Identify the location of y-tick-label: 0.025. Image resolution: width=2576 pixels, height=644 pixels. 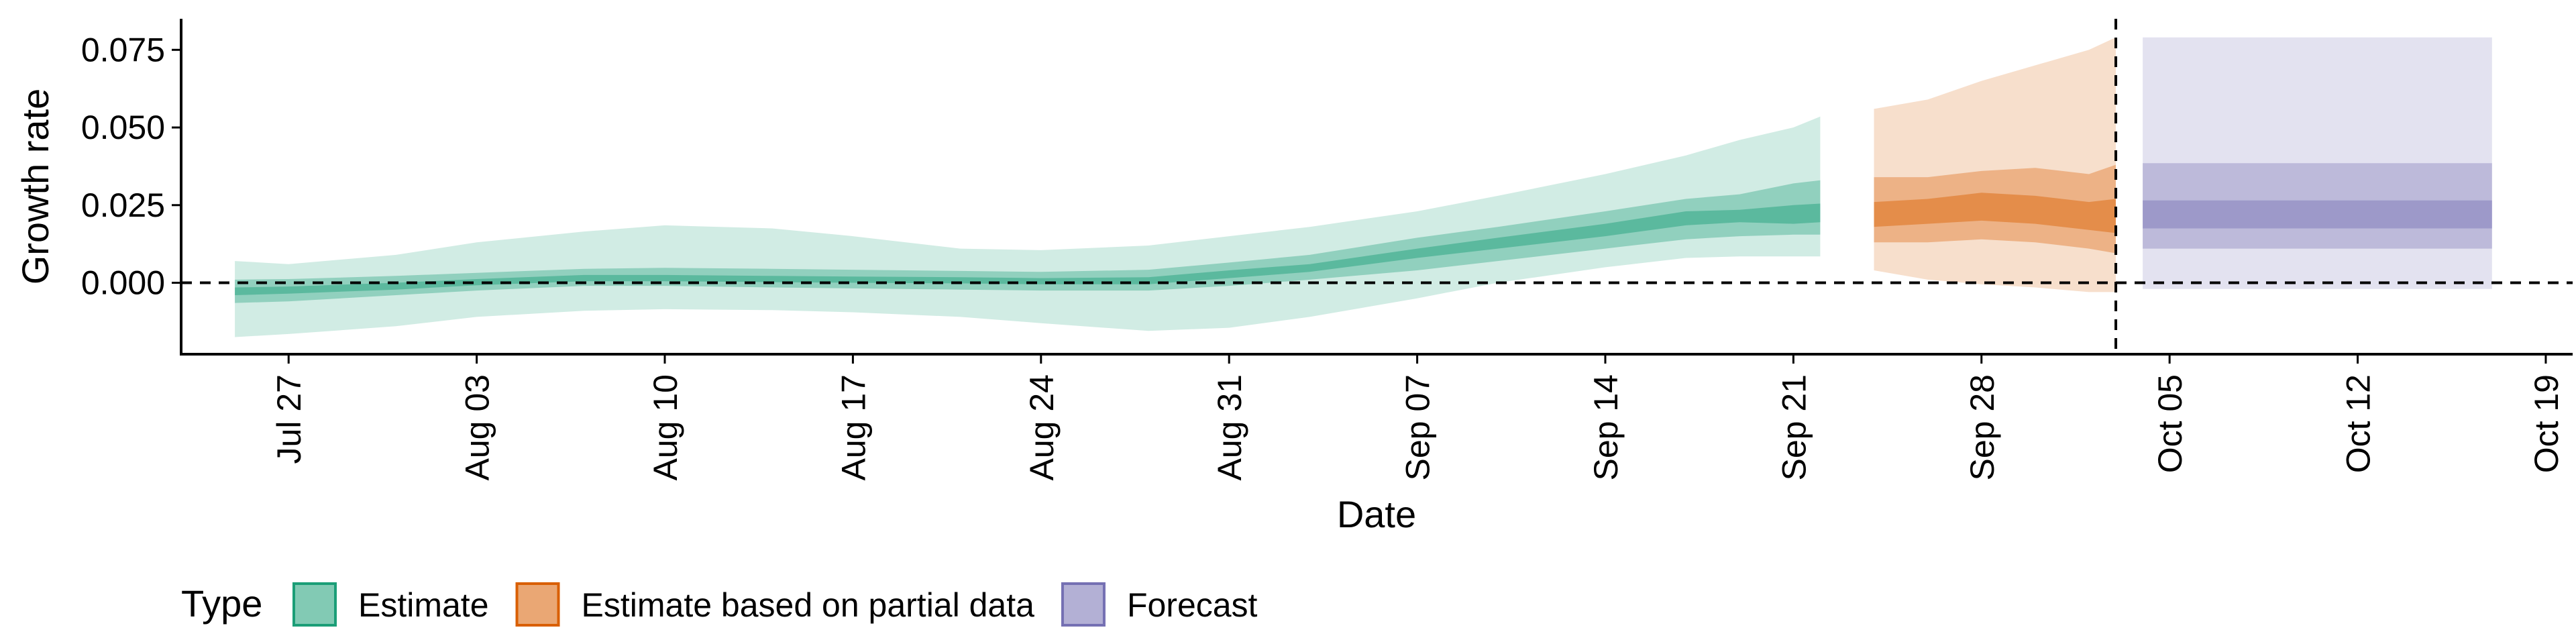
(123, 205).